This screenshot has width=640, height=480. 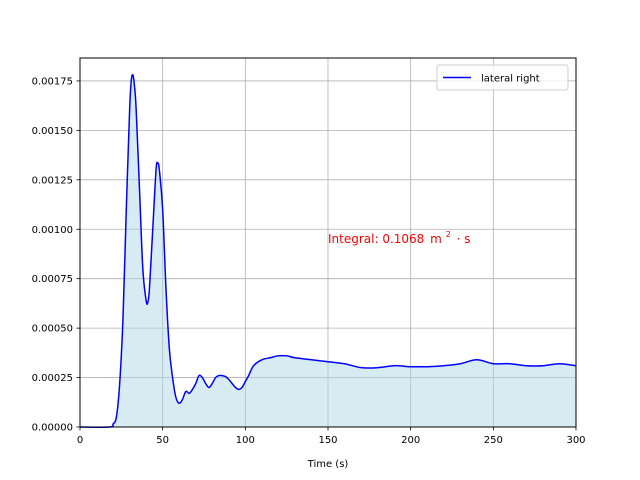 I want to click on y-tick-label-7: 0.00175, so click(x=52, y=81).